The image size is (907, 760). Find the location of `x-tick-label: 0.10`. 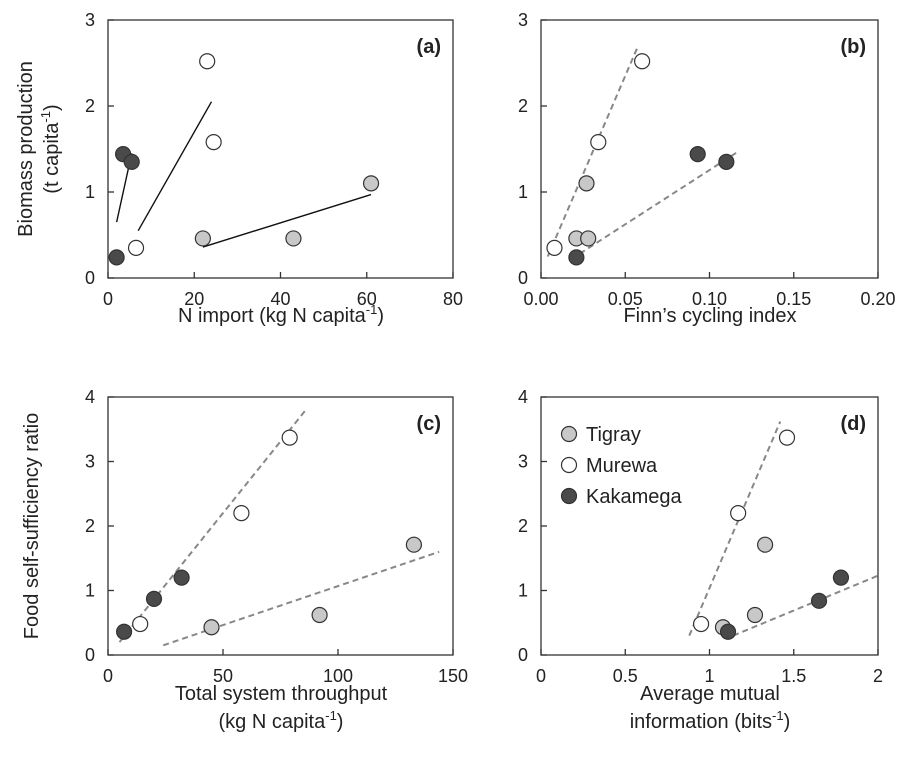

x-tick-label: 0.10 is located at coordinates (709, 299).